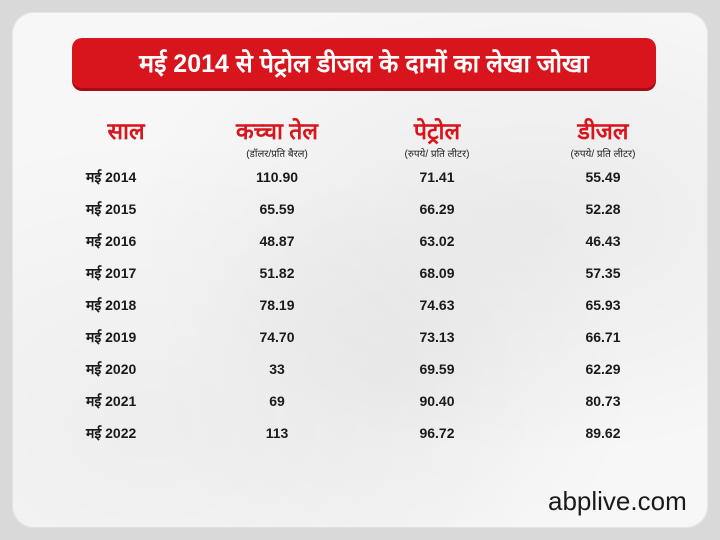  I want to click on cell-petrol: 63.02, so click(437, 241).